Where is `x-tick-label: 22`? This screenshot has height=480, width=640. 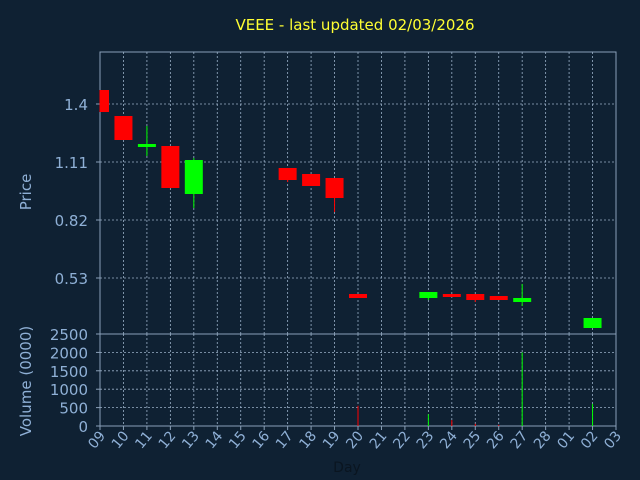 x-tick-label: 22 is located at coordinates (402, 440).